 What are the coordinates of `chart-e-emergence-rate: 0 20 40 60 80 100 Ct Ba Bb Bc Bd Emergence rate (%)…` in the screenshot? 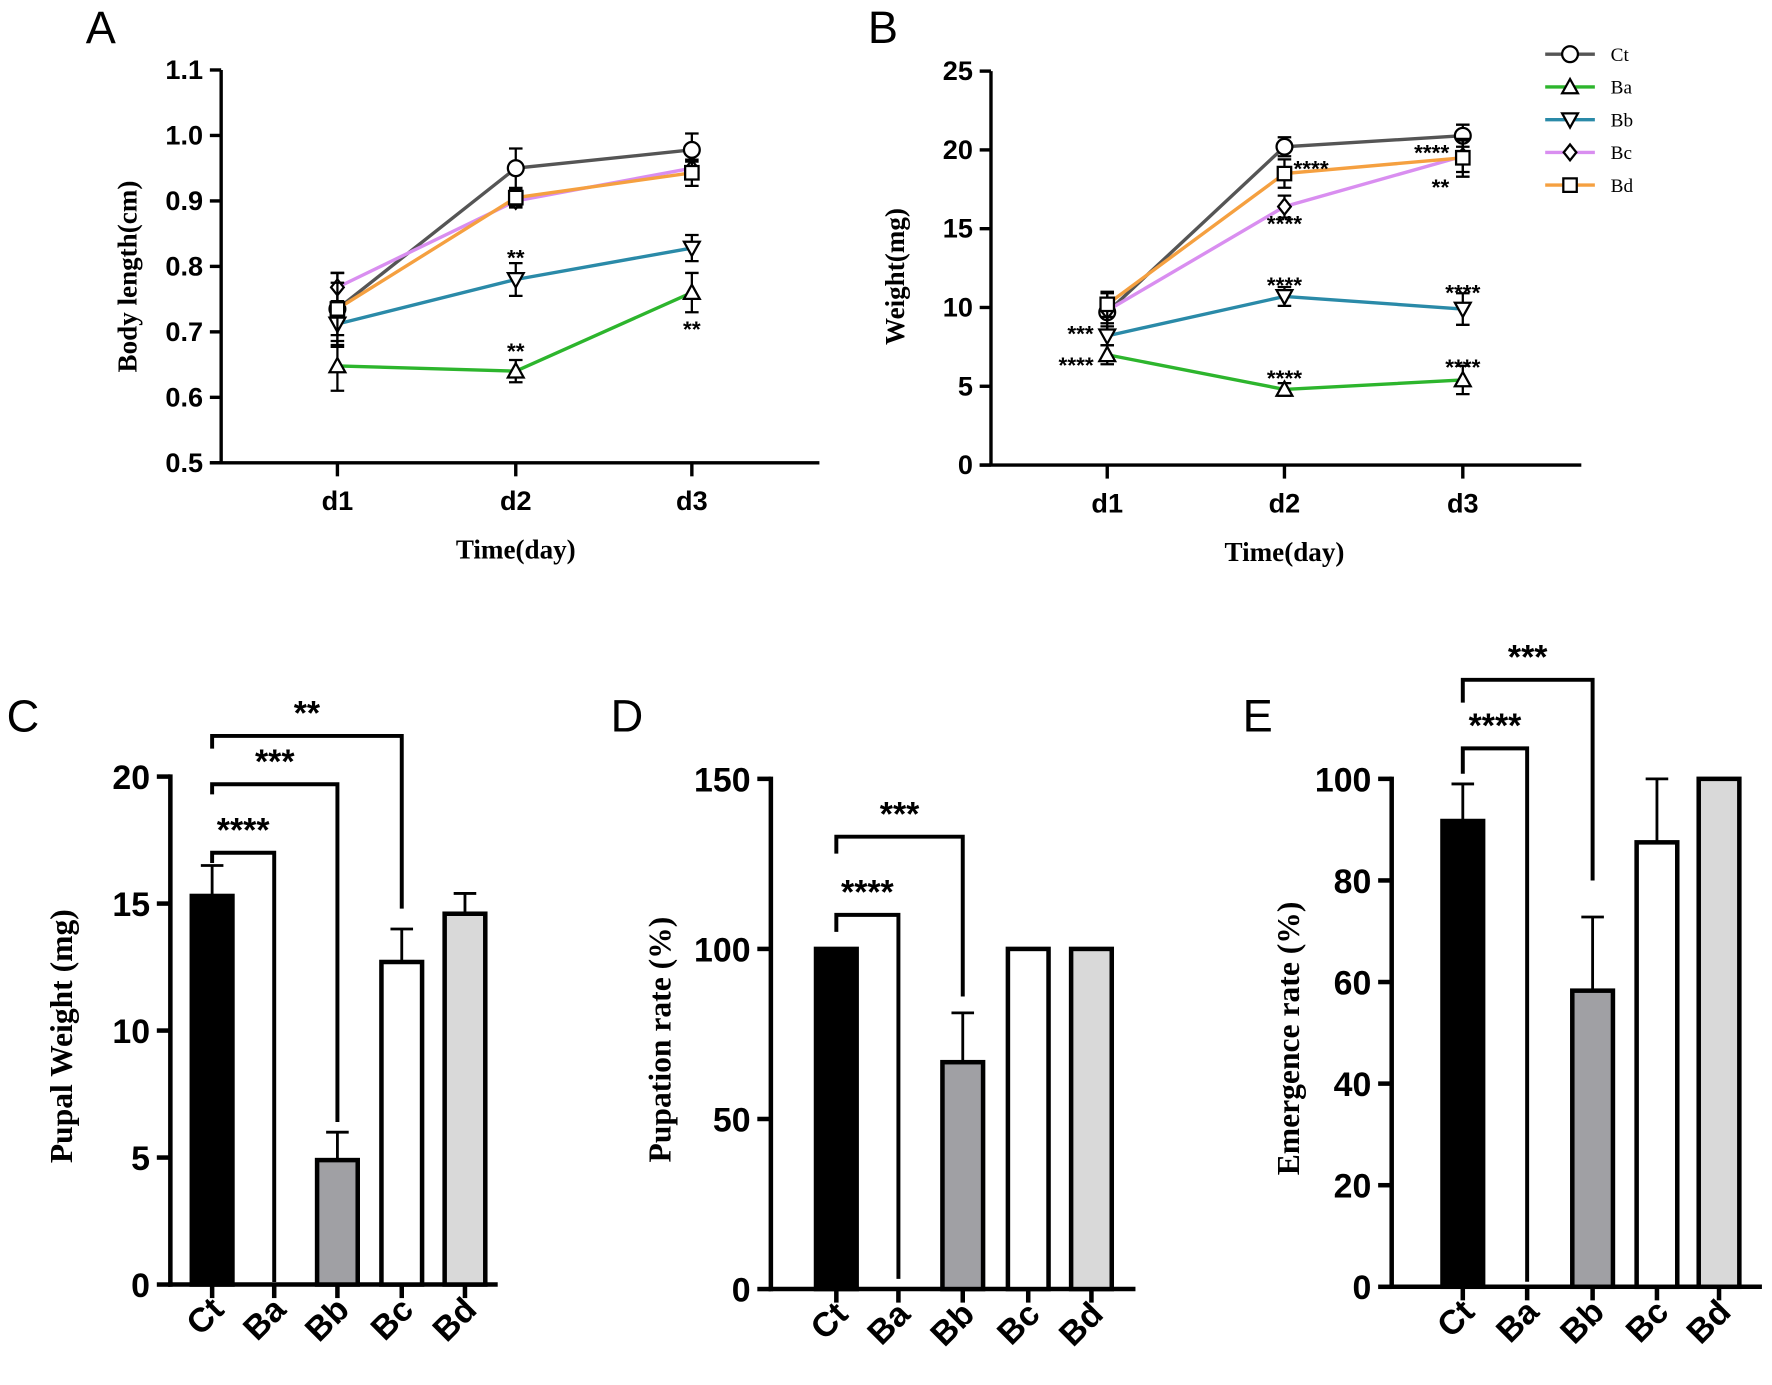 It's located at (1516, 995).